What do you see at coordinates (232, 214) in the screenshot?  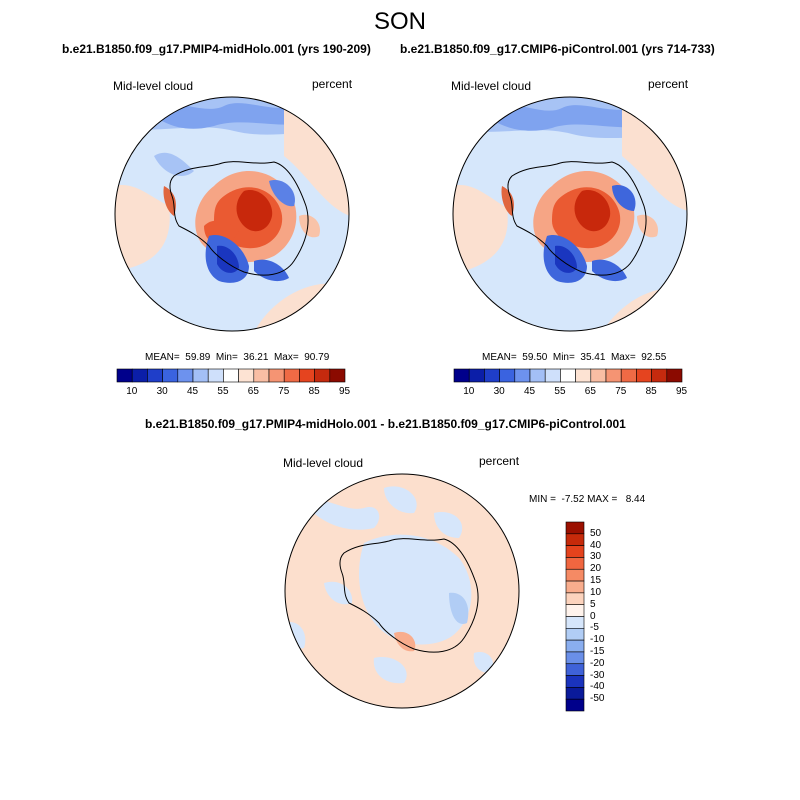 I see `left-polar-map` at bounding box center [232, 214].